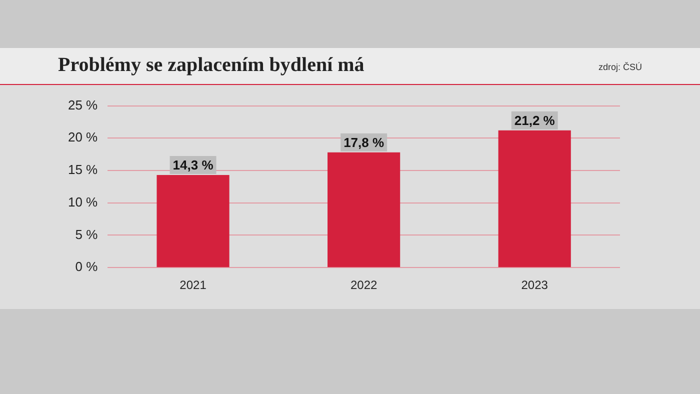 The image size is (700, 394). I want to click on chart-title: Problémy se zaplacením bydlení má, so click(211, 65).